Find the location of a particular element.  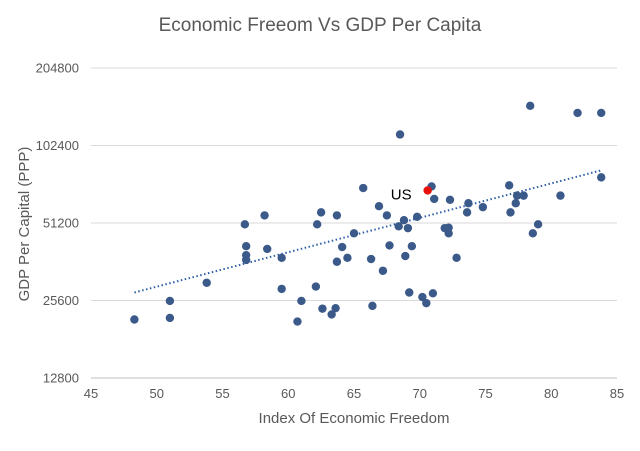

x-tick-label: 70 is located at coordinates (420, 393).